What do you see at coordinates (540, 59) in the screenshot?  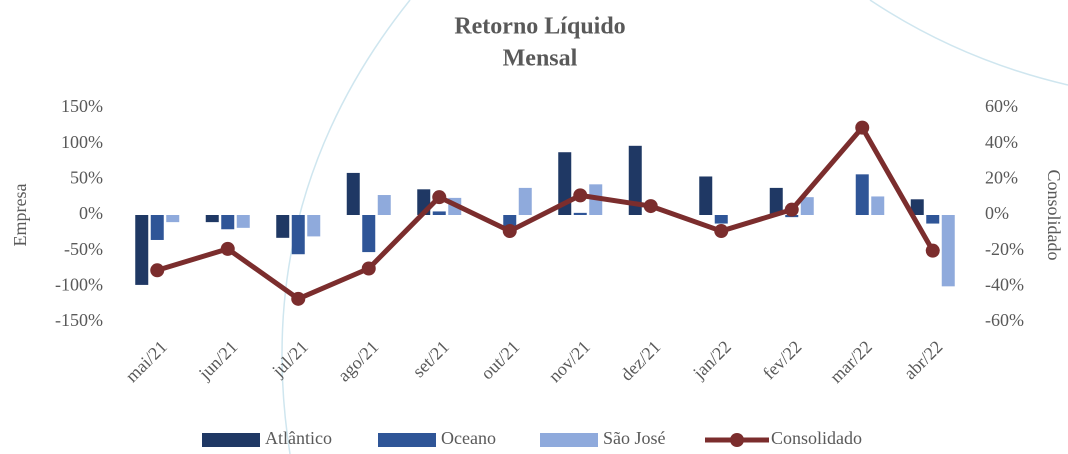 I see `chart-title: Mensal` at bounding box center [540, 59].